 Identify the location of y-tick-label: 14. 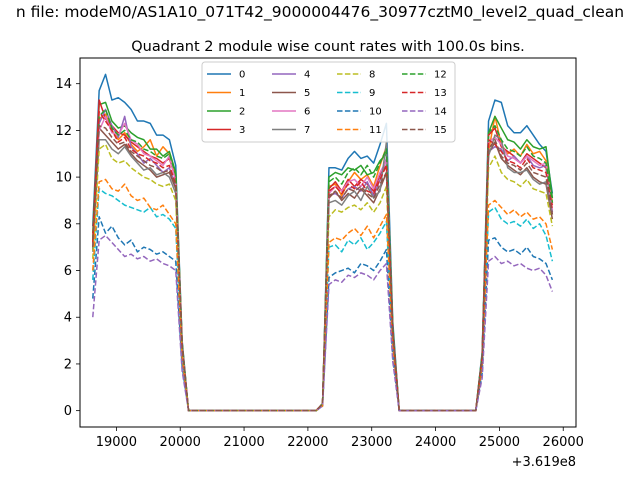
(63, 84).